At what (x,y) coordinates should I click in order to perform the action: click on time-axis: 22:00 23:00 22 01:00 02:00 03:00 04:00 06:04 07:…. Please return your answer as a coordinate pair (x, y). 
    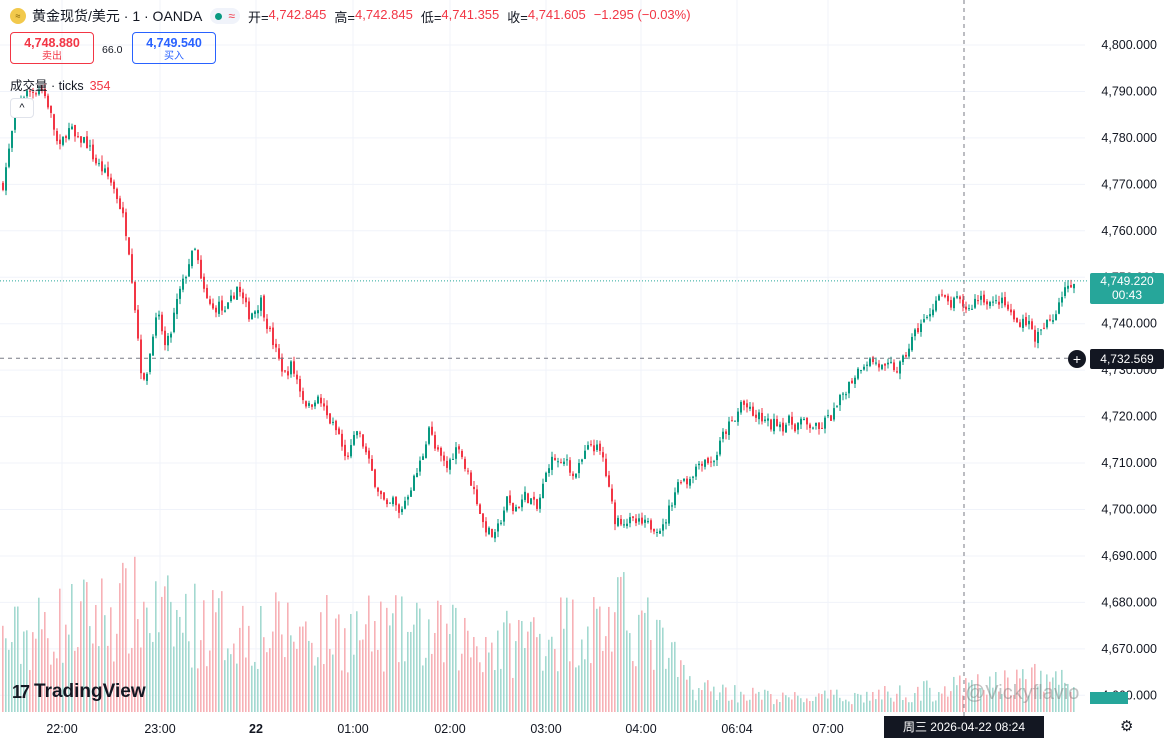
    Looking at the image, I should click on (444, 729).